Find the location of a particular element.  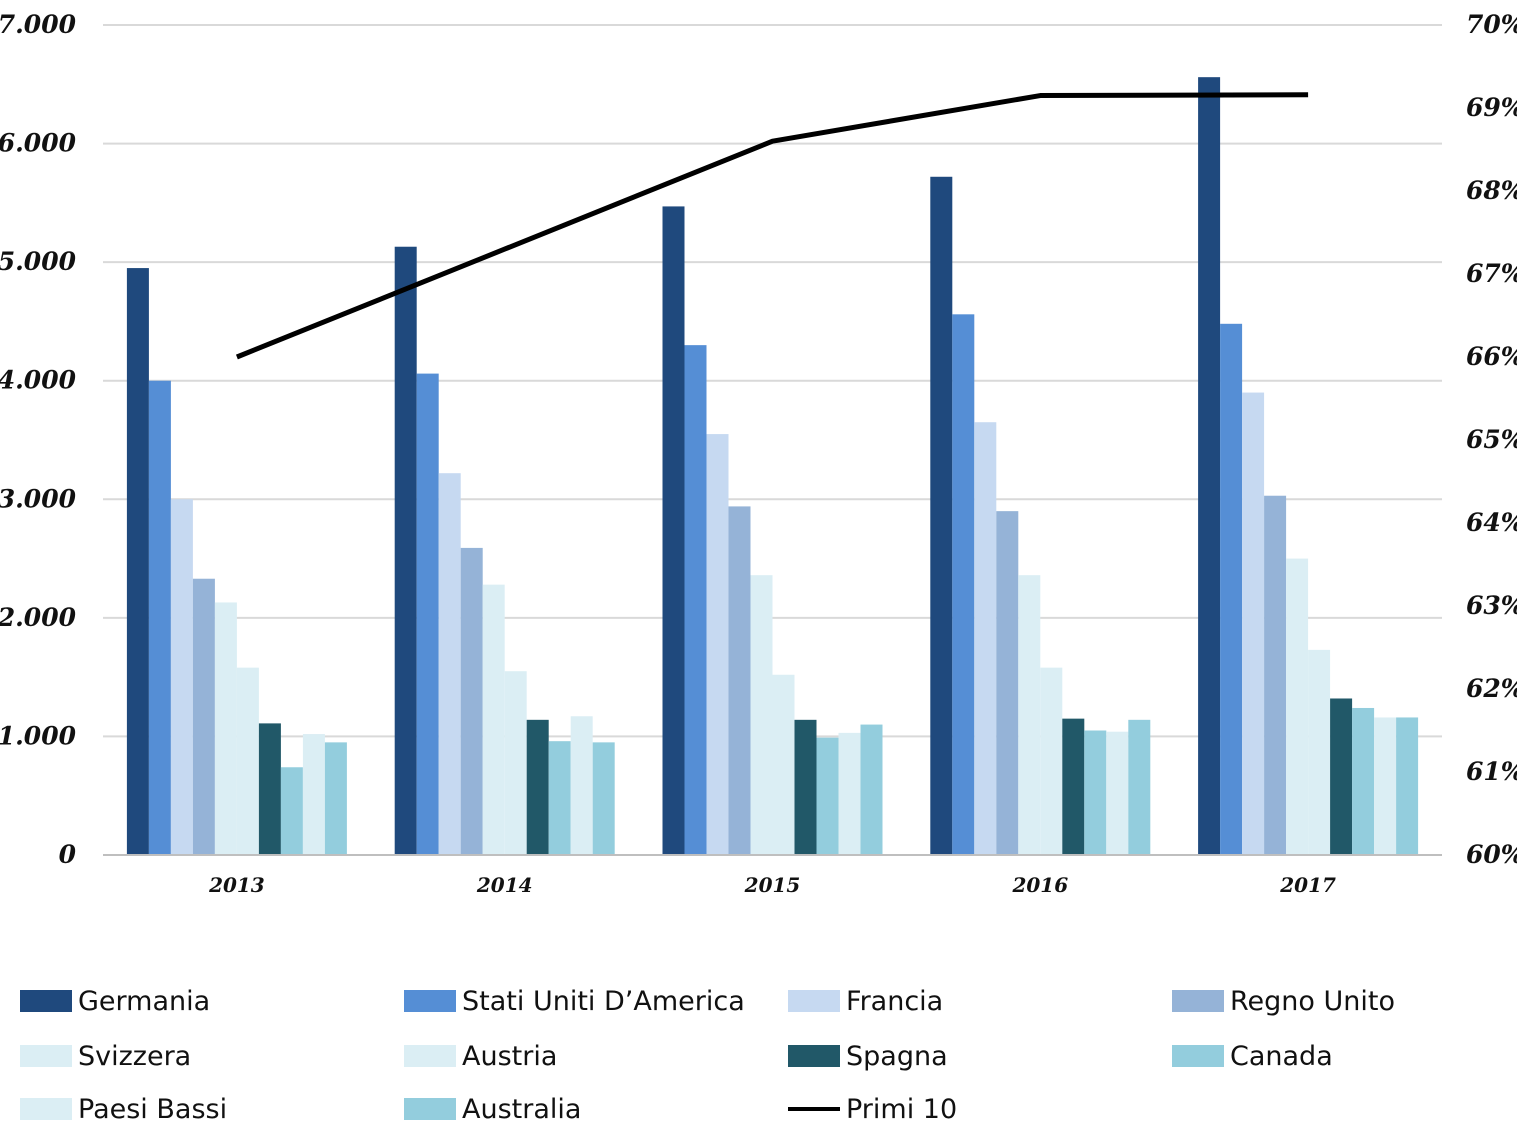

bar-canada-2016 is located at coordinates (1095, 792).